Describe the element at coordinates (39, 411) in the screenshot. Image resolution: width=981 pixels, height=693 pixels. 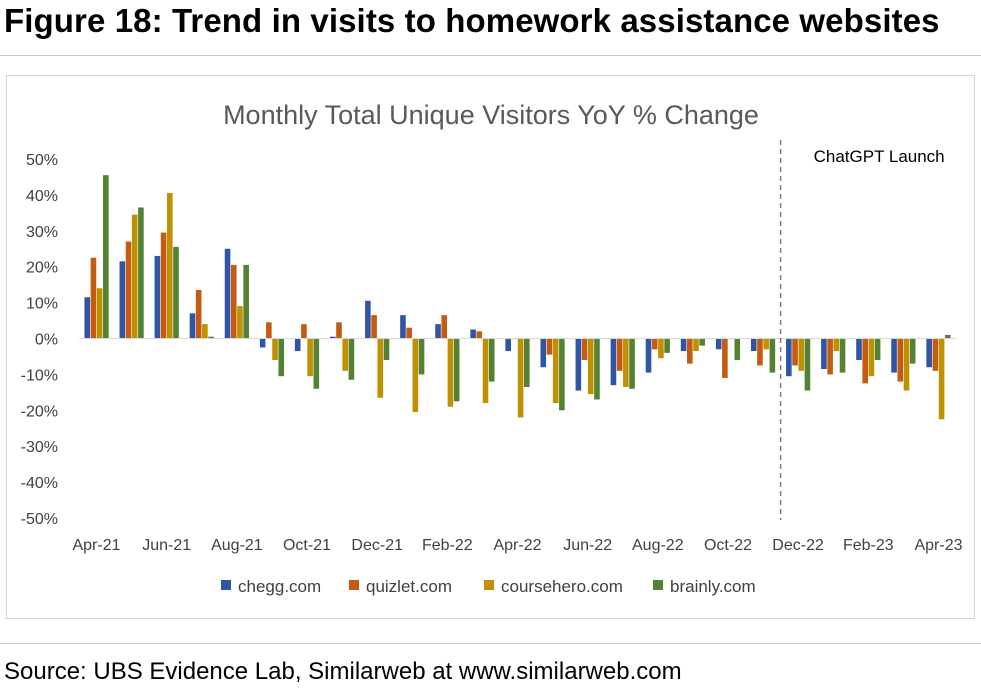
I see `y-tick-label: -20%` at that location.